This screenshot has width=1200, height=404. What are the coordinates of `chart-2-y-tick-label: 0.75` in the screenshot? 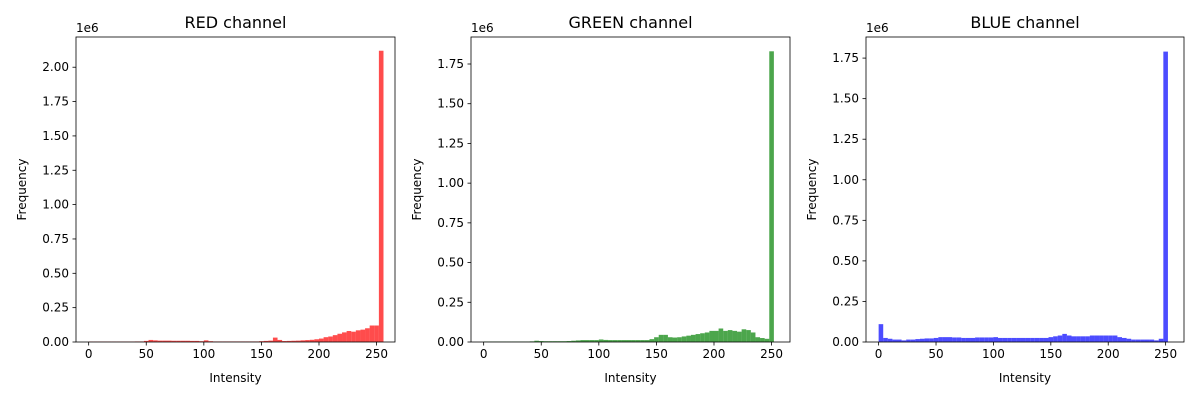 It's located at (845, 220).